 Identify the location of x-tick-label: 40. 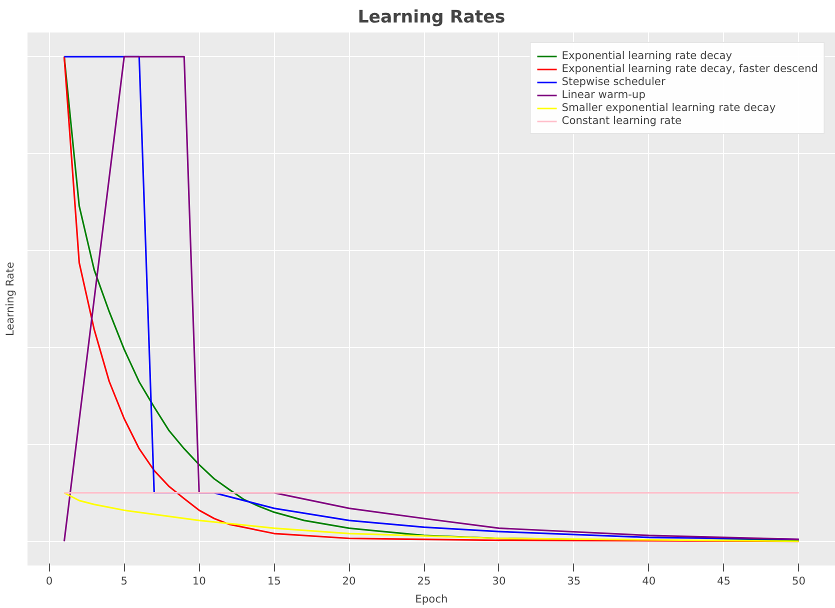
(649, 581).